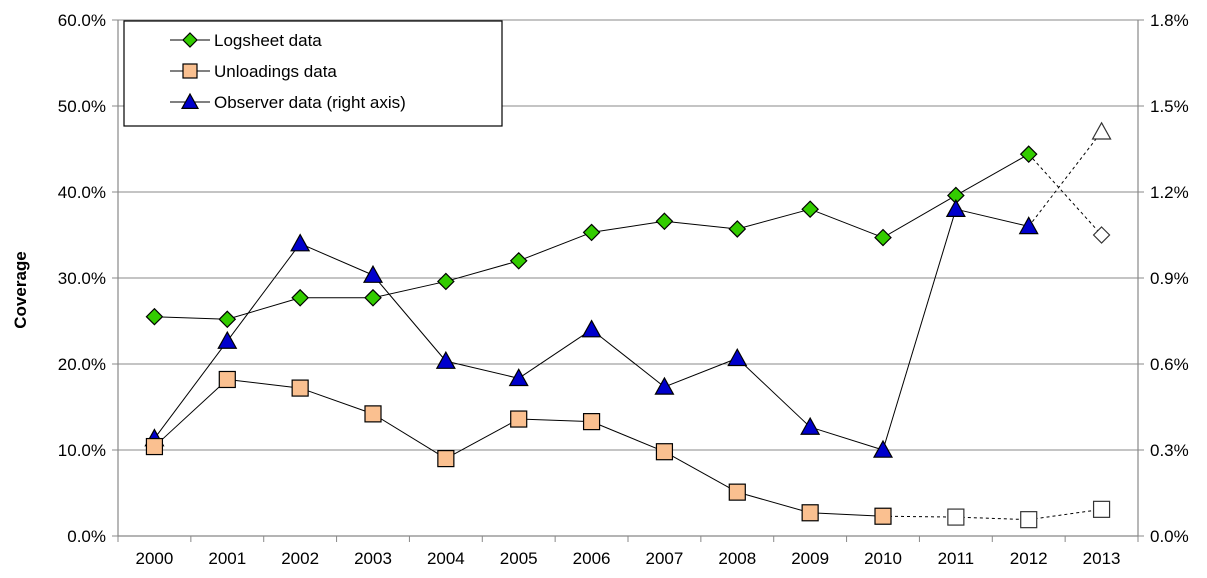  What do you see at coordinates (1102, 558) in the screenshot?
I see `x-tick-label: 2013` at bounding box center [1102, 558].